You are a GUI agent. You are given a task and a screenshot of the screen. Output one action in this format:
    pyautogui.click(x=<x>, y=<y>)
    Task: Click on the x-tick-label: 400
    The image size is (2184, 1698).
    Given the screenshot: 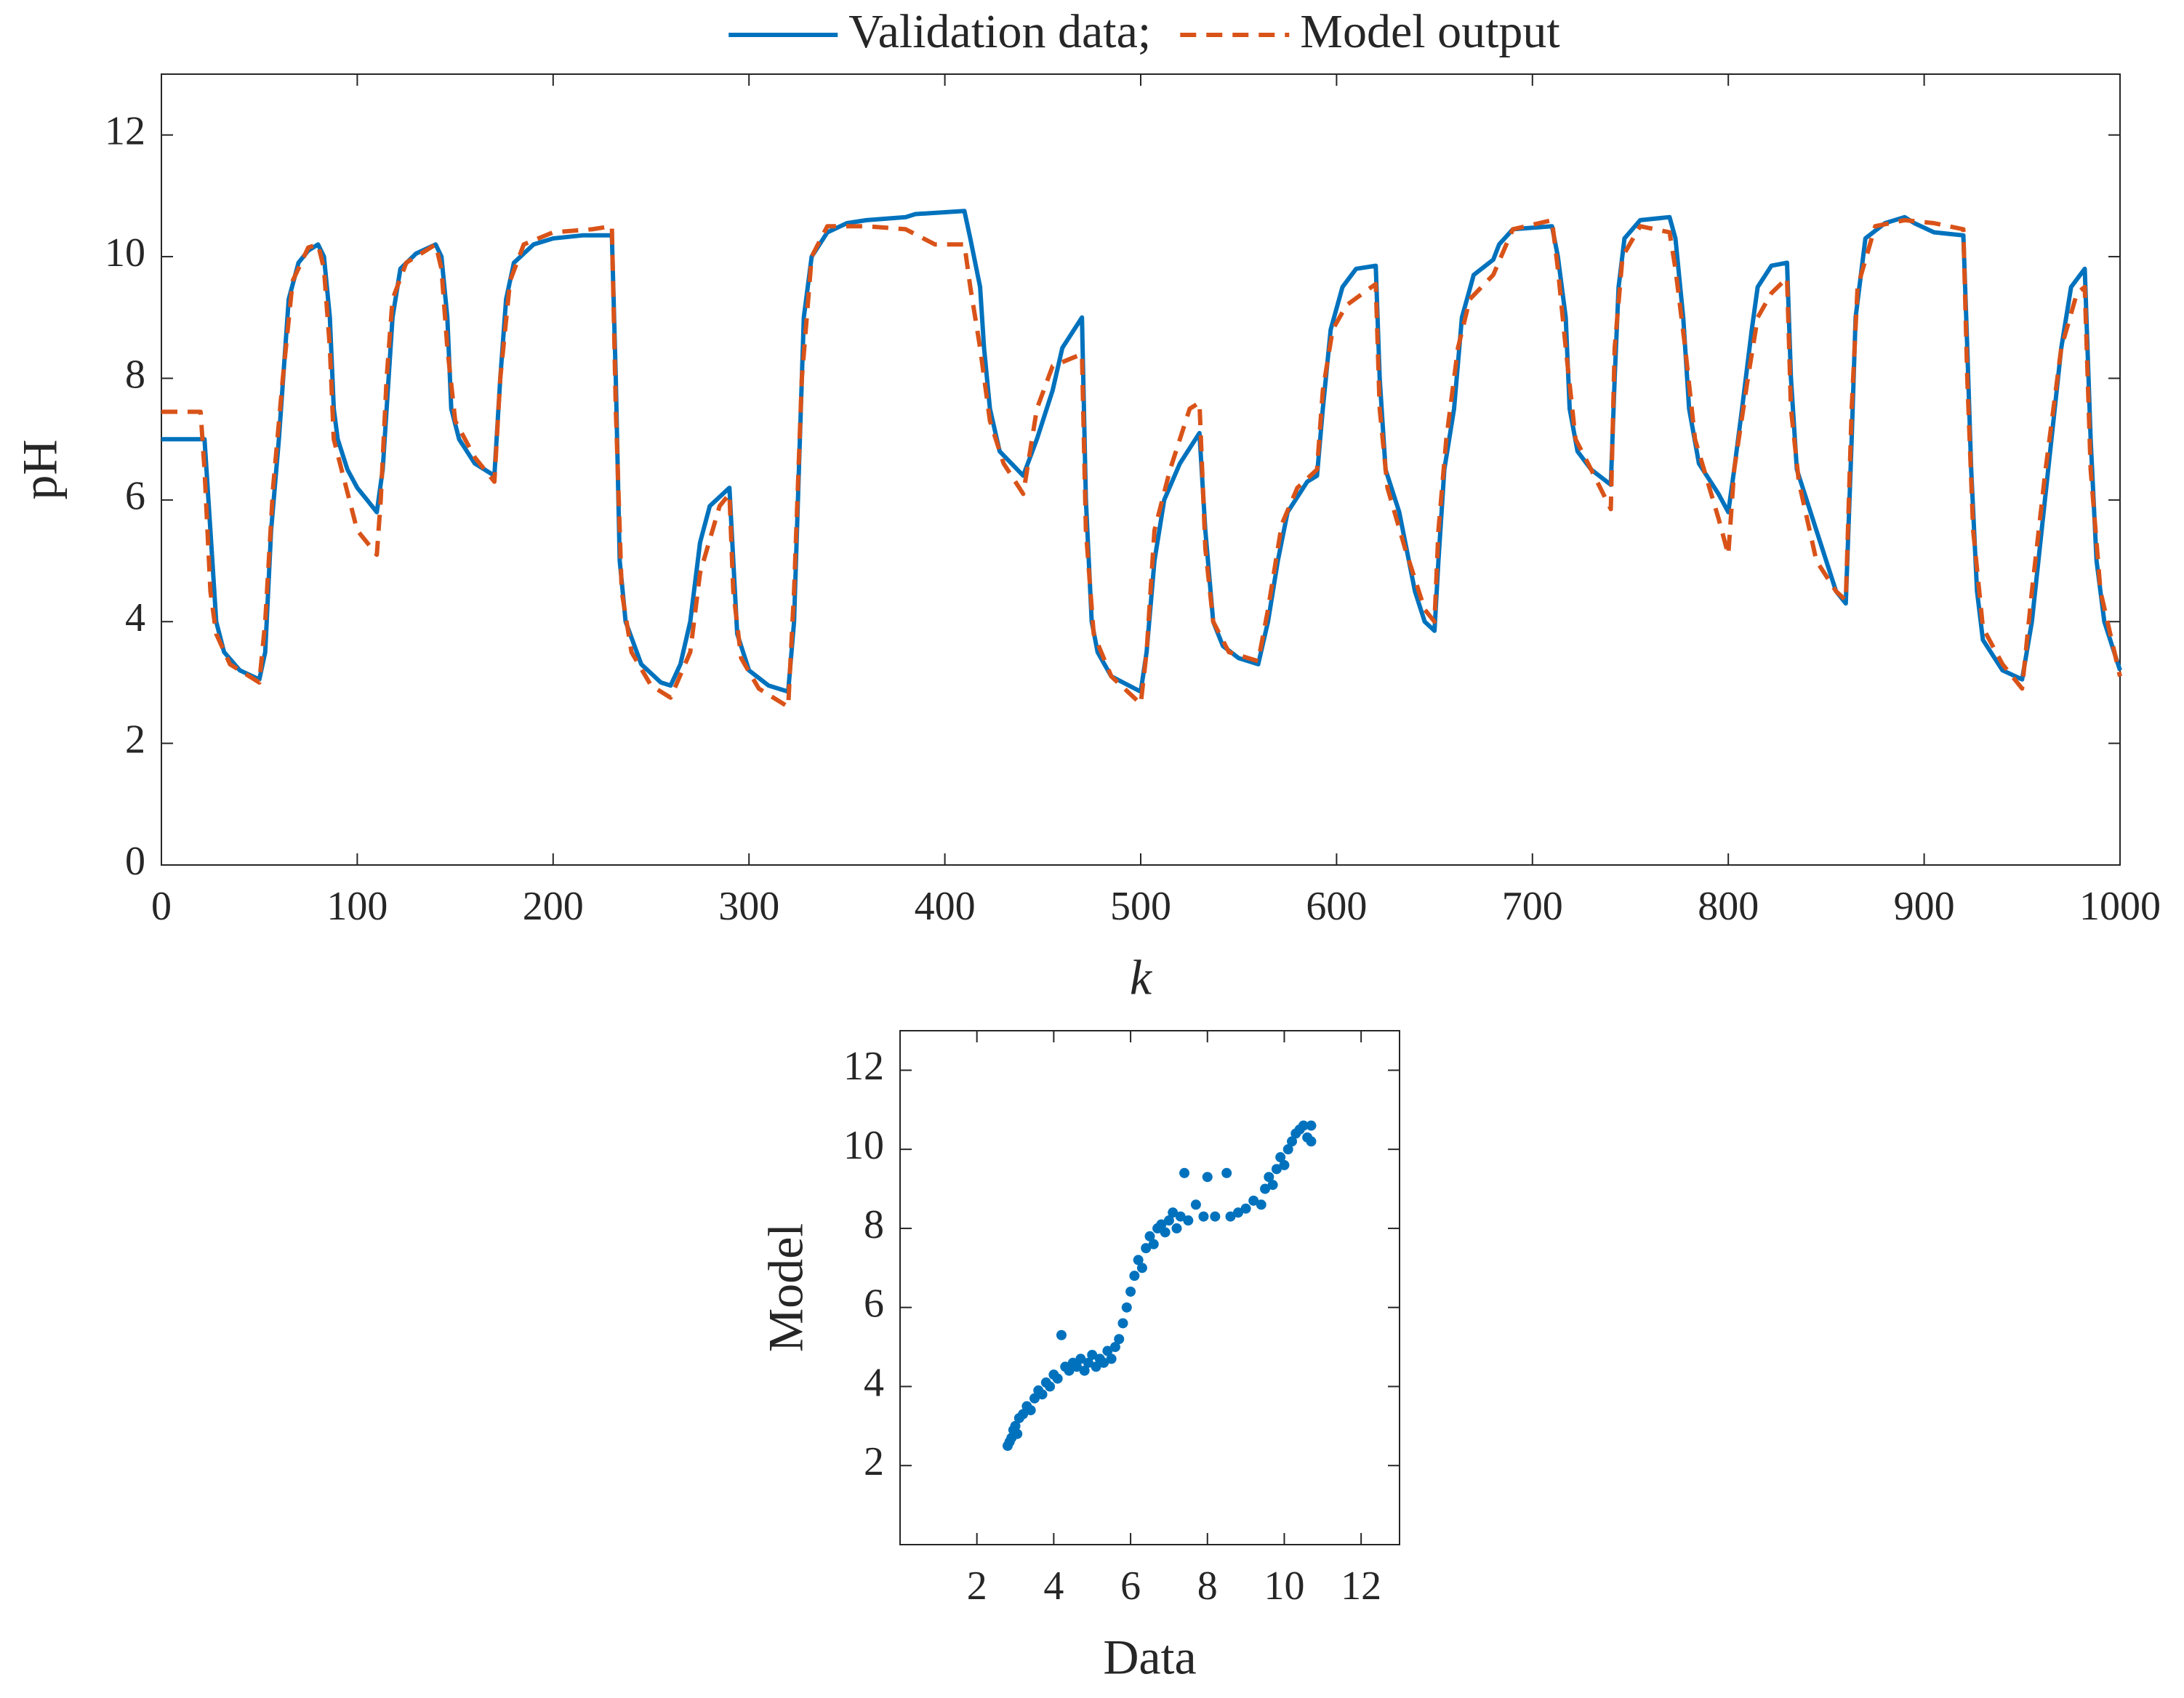 What is the action you would take?
    pyautogui.click(x=945, y=906)
    